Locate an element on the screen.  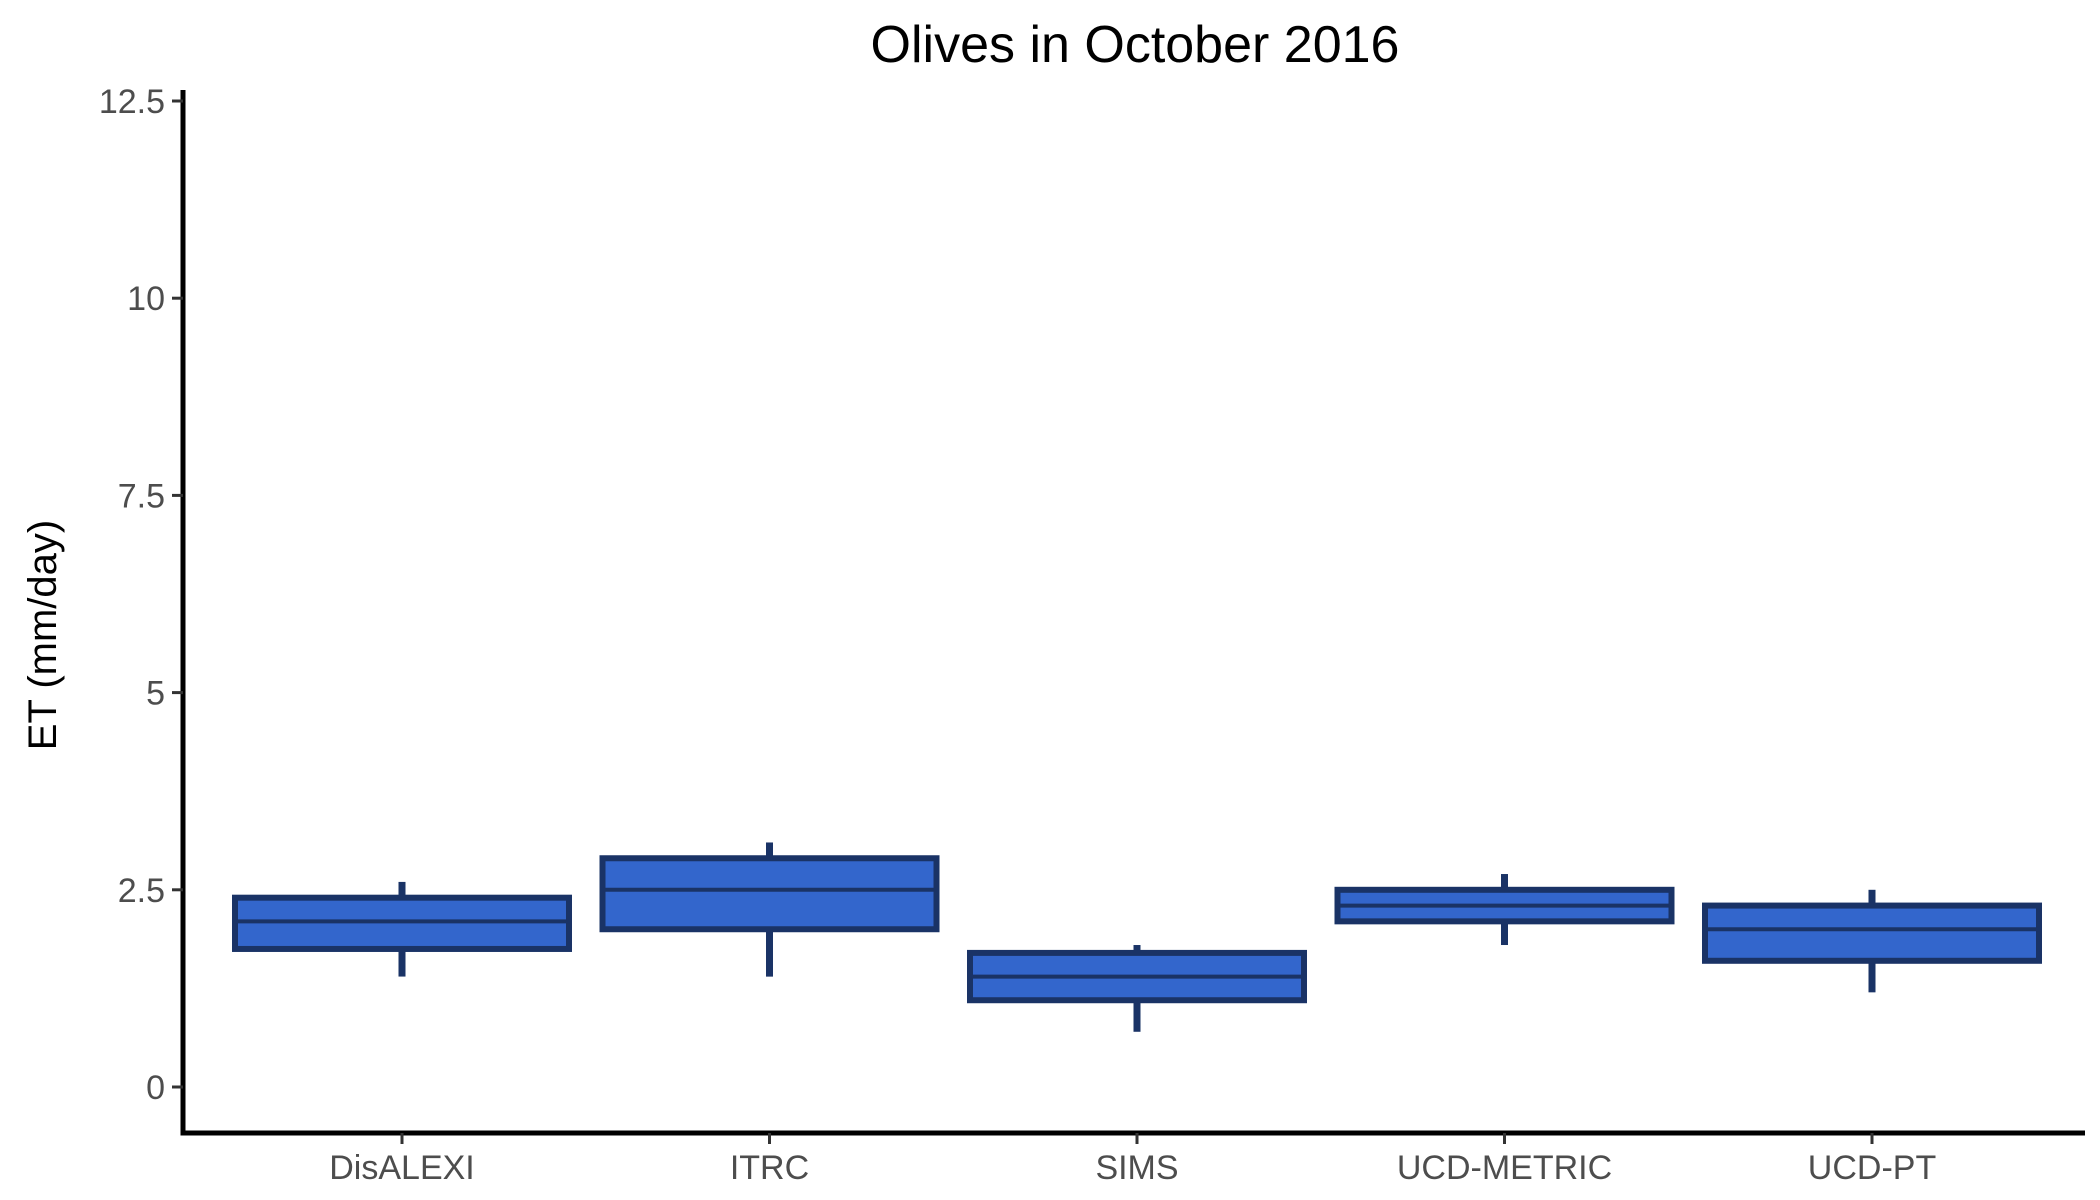
y-tick-label: 2.5 is located at coordinates (141, 891).